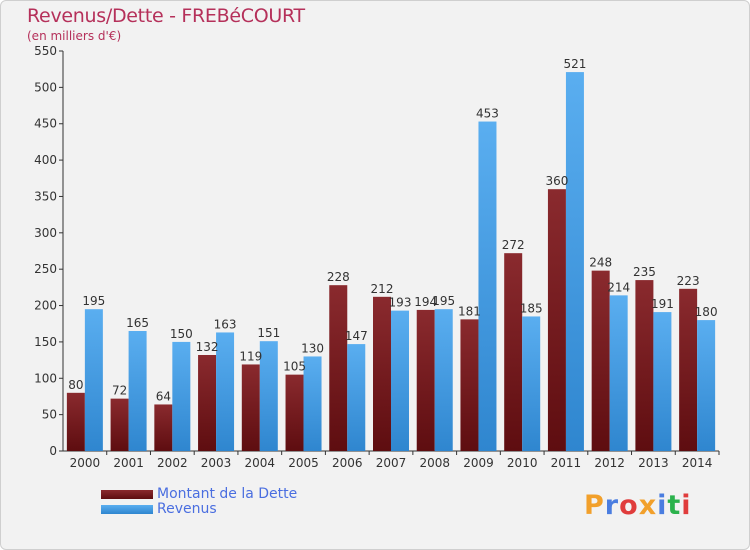  What do you see at coordinates (662, 304) in the screenshot?
I see `revenue-value-label: 191` at bounding box center [662, 304].